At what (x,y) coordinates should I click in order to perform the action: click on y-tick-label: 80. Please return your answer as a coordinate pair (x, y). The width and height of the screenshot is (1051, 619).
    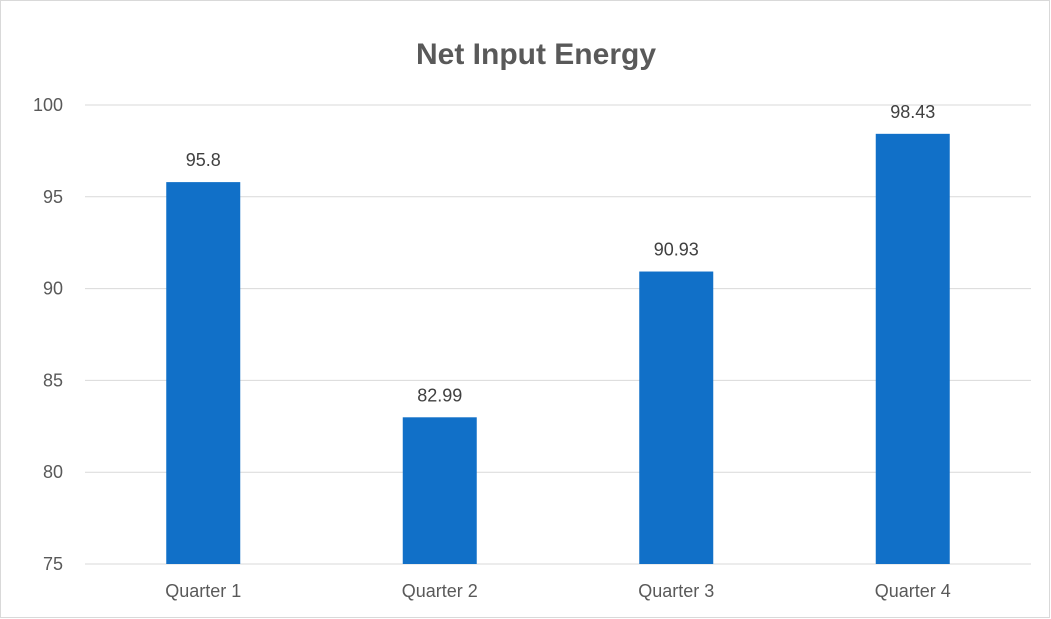
    Looking at the image, I should click on (53, 472).